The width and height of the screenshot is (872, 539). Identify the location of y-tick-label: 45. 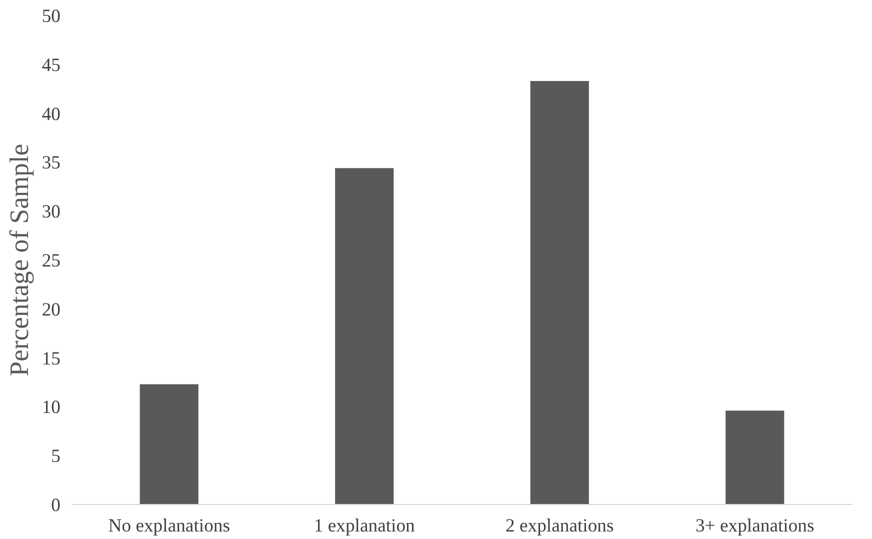
(51, 65).